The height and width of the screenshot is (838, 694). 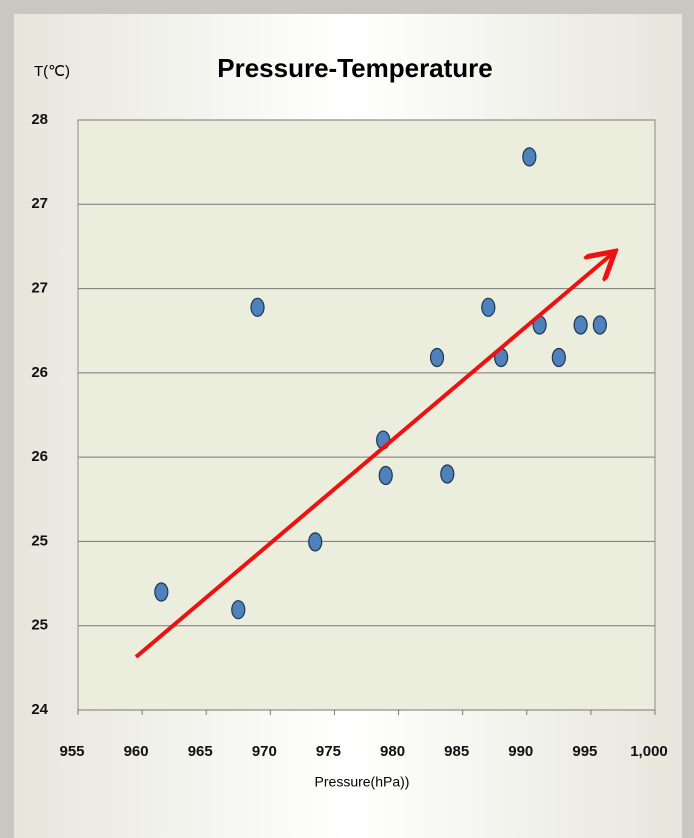 I want to click on x-tick-label: 970, so click(x=264, y=751).